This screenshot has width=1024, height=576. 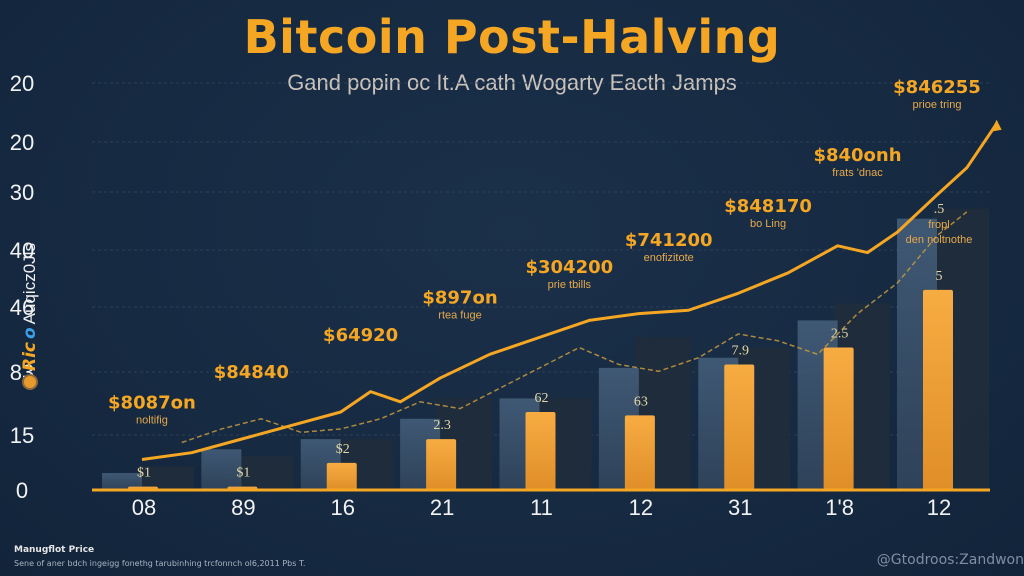 I want to click on price-annotation: $840onh, so click(x=857, y=155).